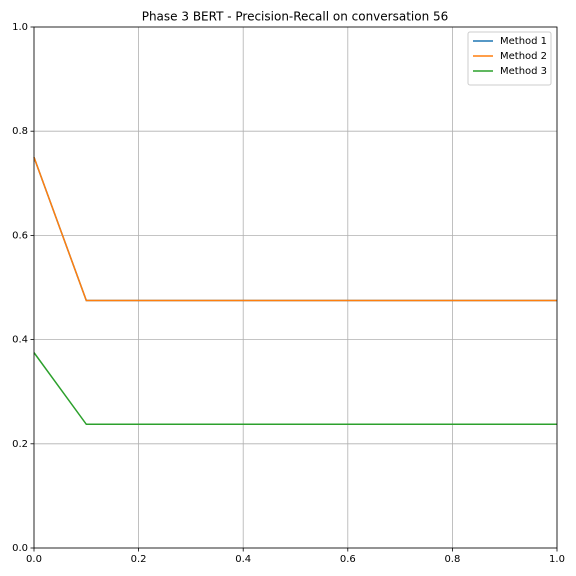 The width and height of the screenshot is (576, 576). What do you see at coordinates (20, 444) in the screenshot?
I see `y-tick-label: 0.2` at bounding box center [20, 444].